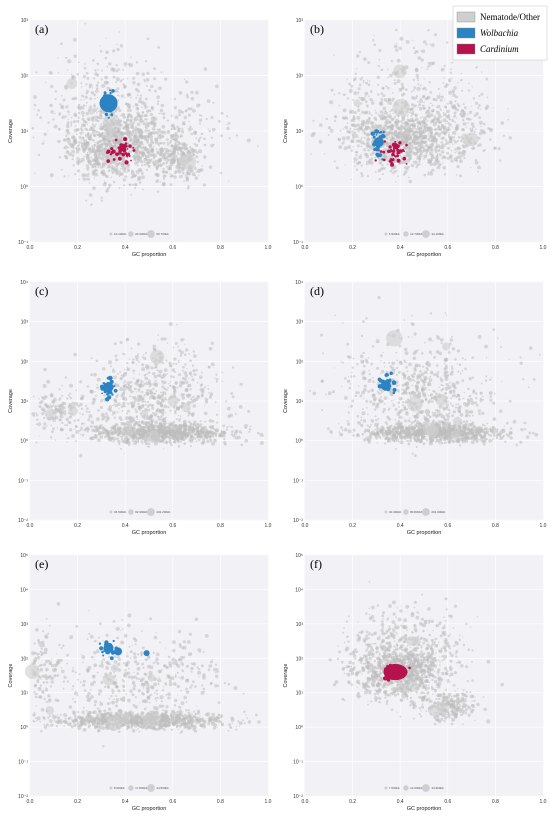  I want to click on x-axis-label: GC proportion, so click(149, 255).